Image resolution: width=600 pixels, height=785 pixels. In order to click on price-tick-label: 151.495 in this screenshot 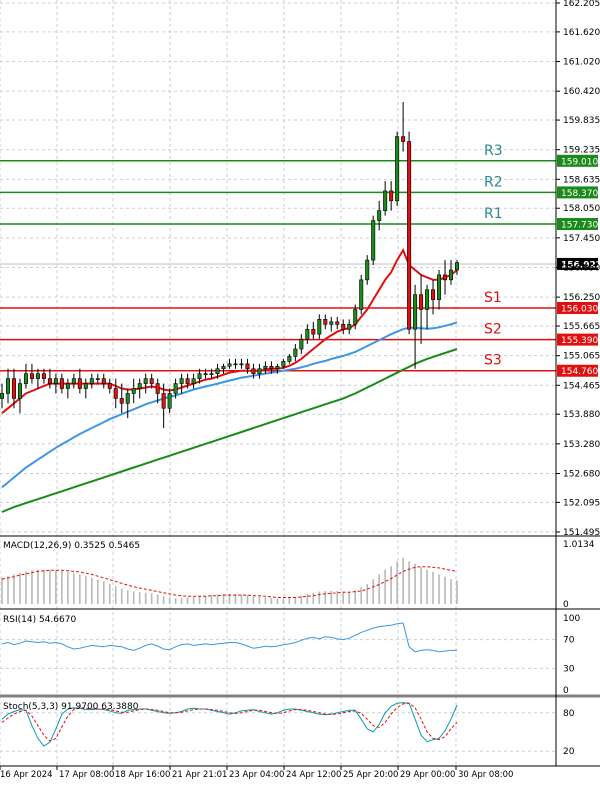, I will do `click(581, 533)`.